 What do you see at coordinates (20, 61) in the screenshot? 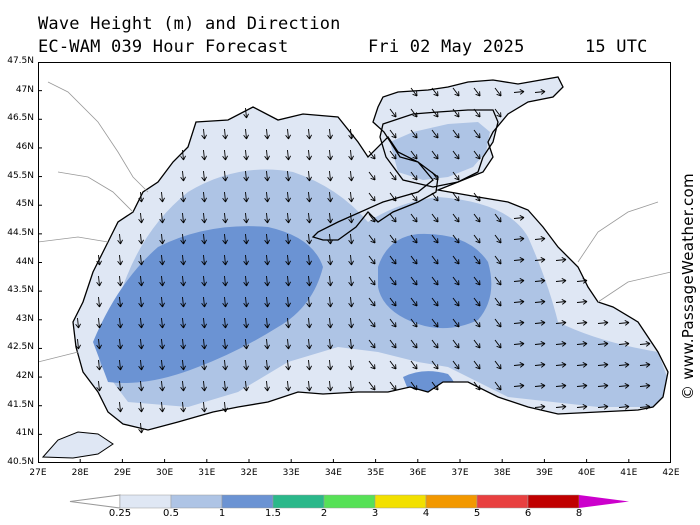
I see `lat-label: 47.5N` at bounding box center [20, 61].